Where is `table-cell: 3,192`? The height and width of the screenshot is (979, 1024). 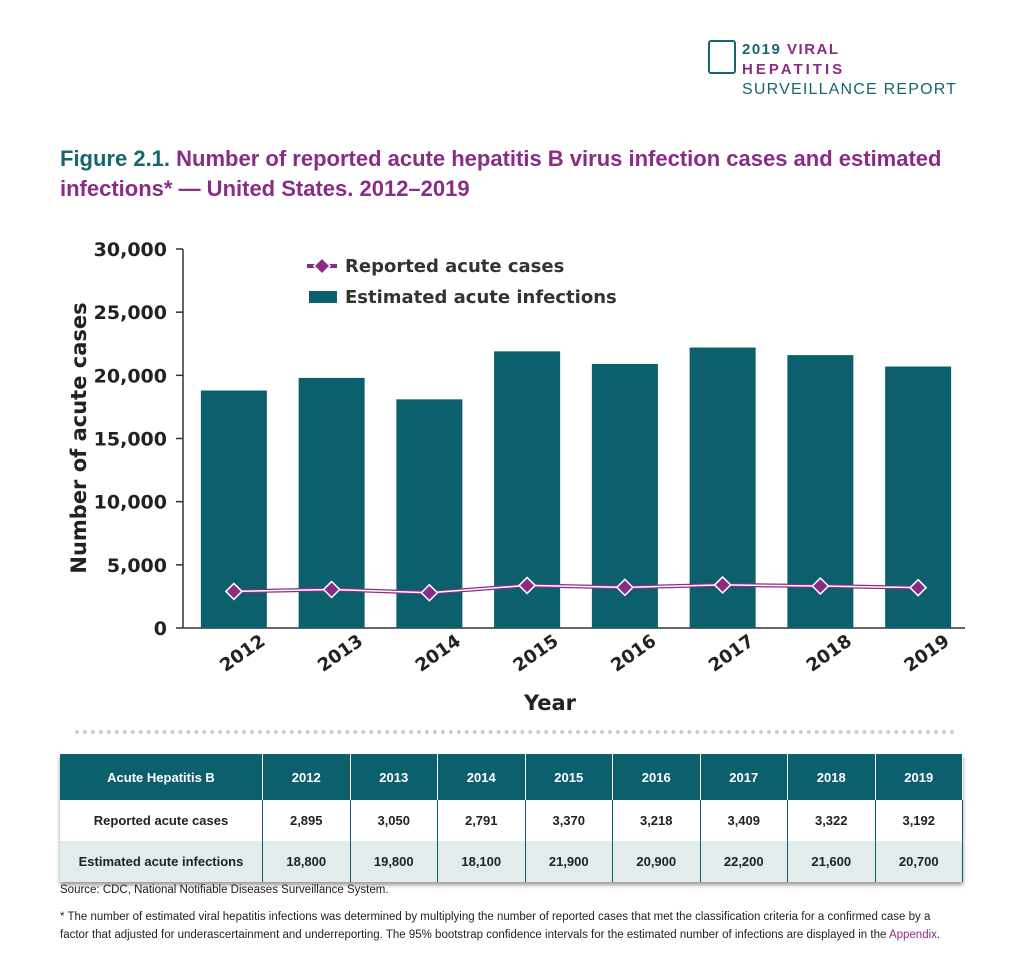
table-cell: 3,192 is located at coordinates (919, 820).